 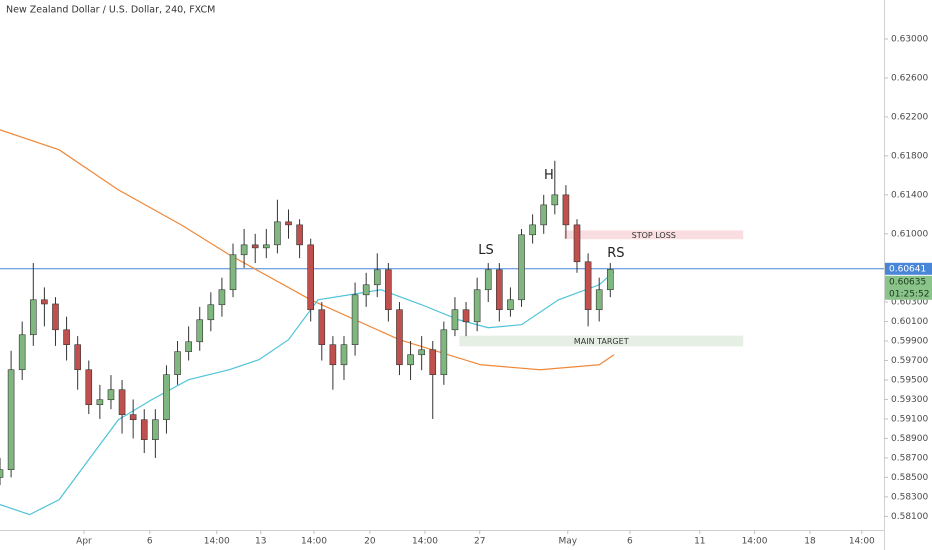 I want to click on pattern-label: LS, so click(x=486, y=250).